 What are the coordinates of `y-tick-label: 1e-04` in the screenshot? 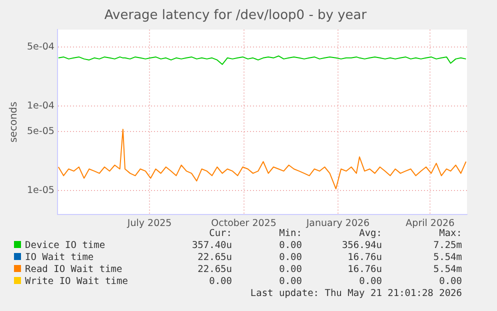 It's located at (40, 106).